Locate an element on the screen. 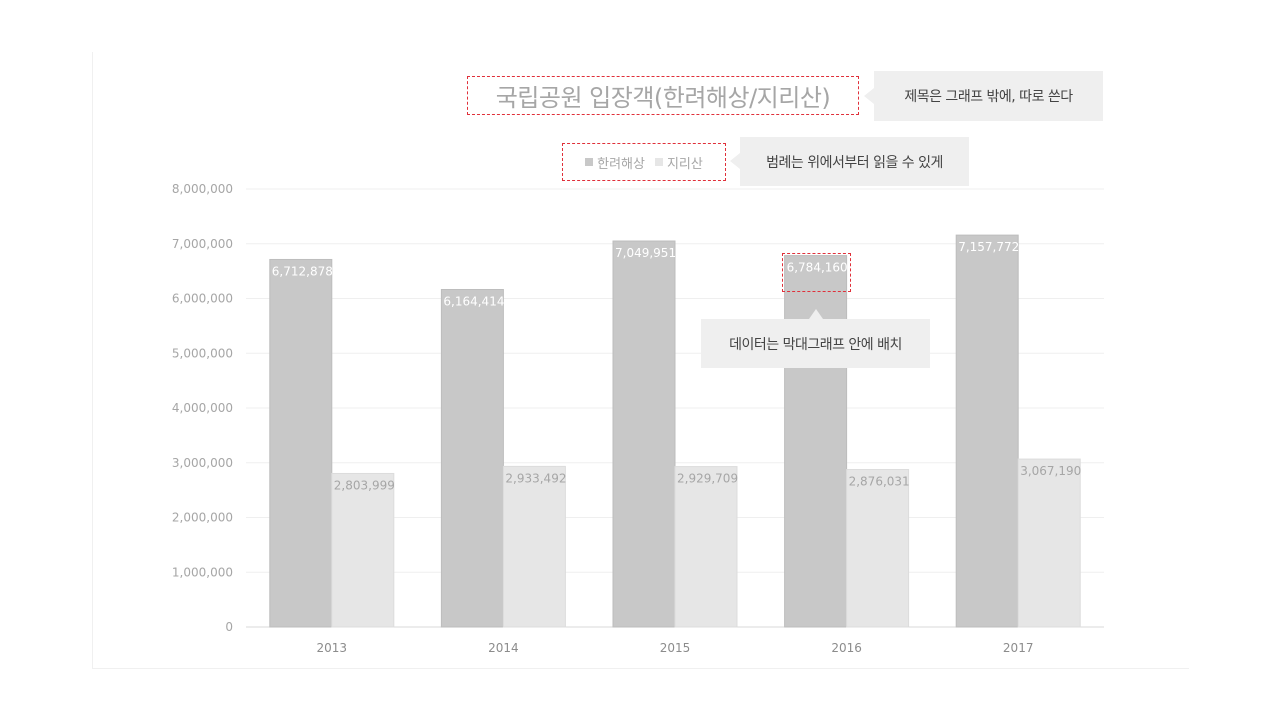 This screenshot has height=720, width=1280. chart-title-box: 국립공원 입장객(한려해상/지리산) is located at coordinates (663, 95).